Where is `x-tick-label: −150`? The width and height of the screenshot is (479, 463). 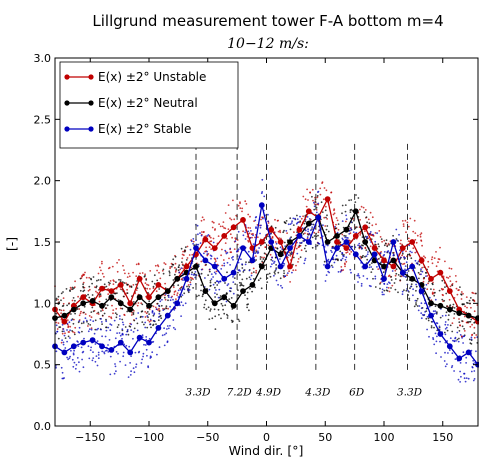 x-tick-label: −150 is located at coordinates (90, 437).